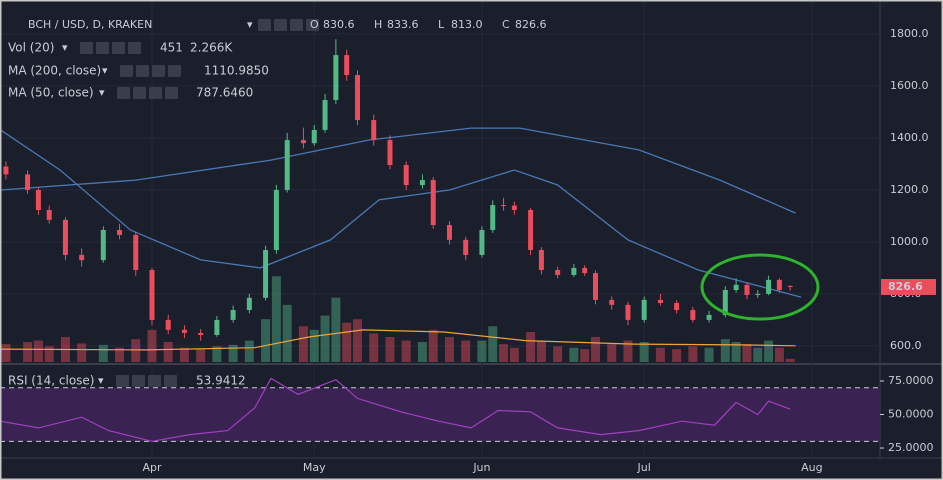 The height and width of the screenshot is (480, 943). What do you see at coordinates (760, 287) in the screenshot?
I see `highlight-ellipse` at bounding box center [760, 287].